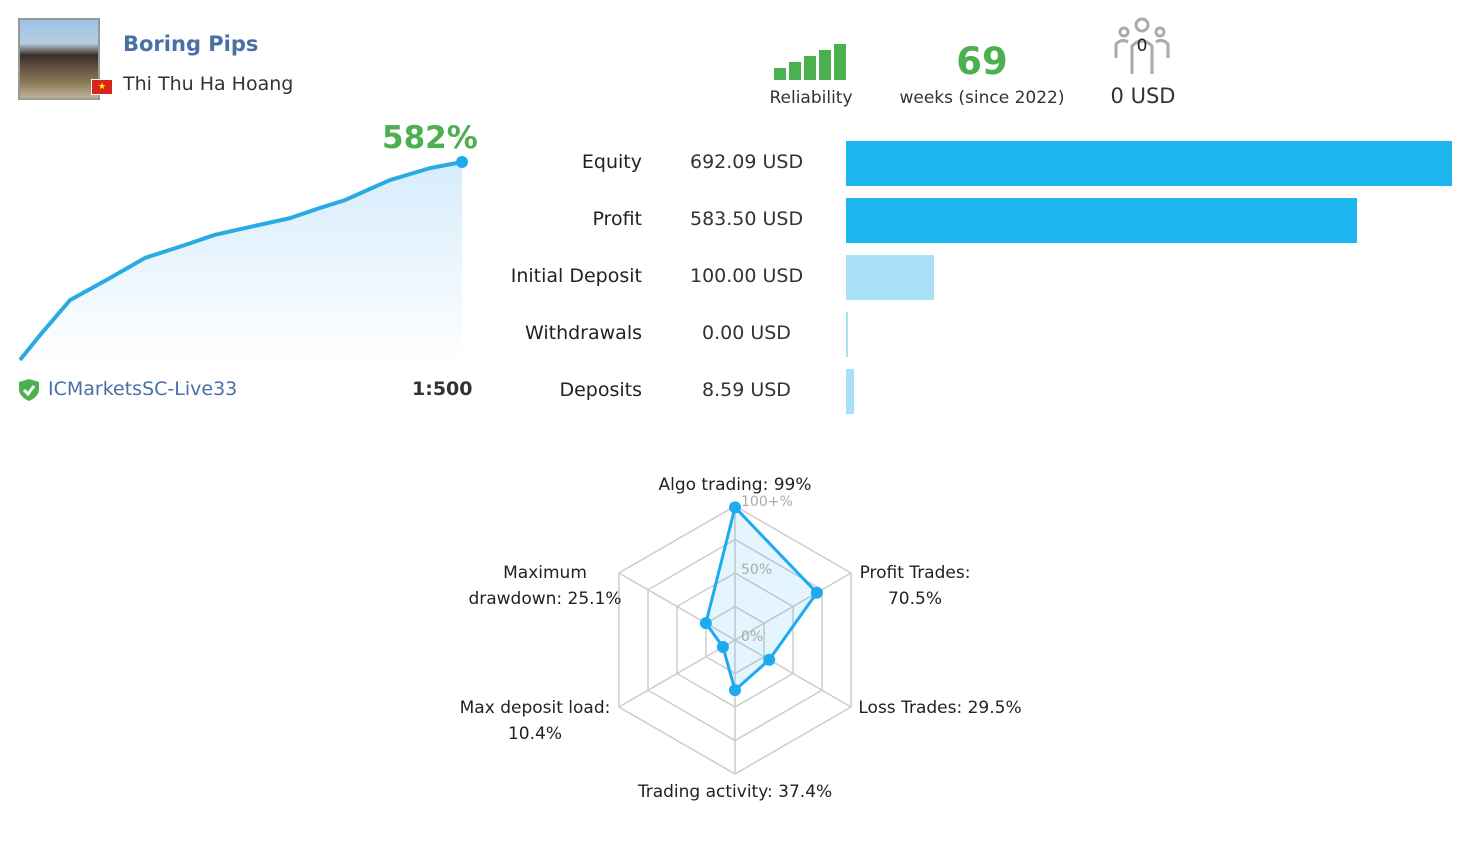 This screenshot has height=862, width=1477. I want to click on balance-value: 8.59 USD, so click(746, 390).